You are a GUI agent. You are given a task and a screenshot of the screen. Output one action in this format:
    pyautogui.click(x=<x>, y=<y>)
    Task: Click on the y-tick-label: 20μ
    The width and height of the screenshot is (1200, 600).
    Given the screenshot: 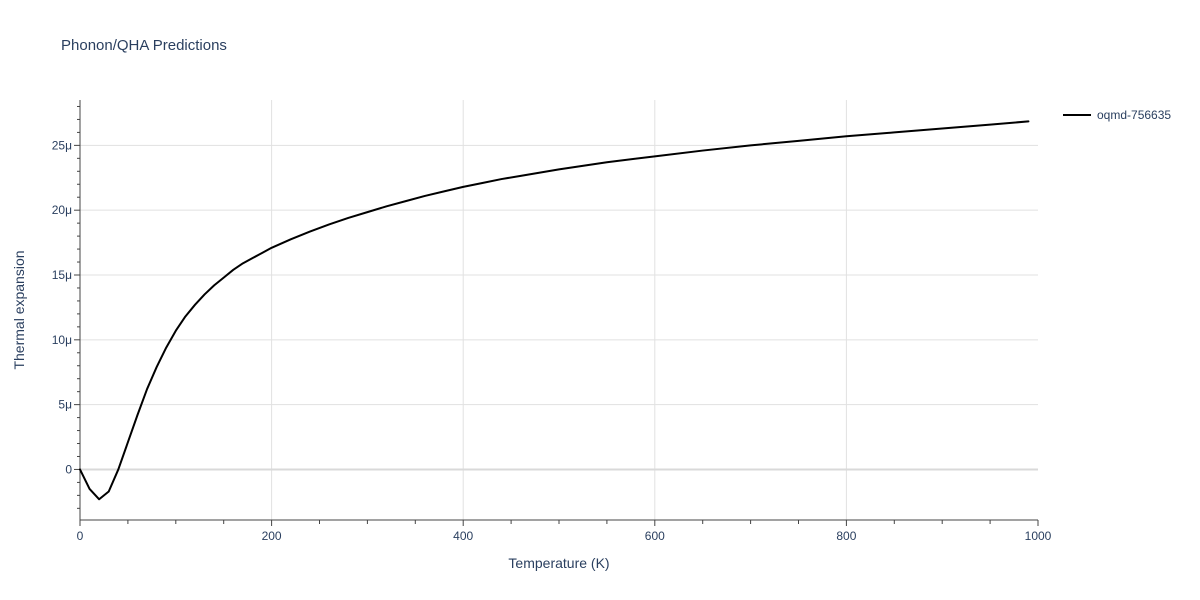 What is the action you would take?
    pyautogui.click(x=62, y=210)
    